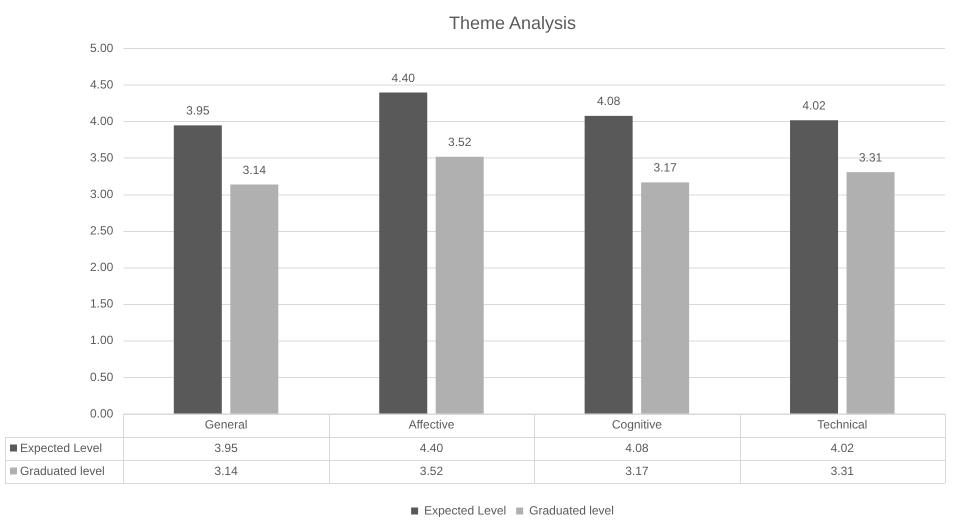  Describe the element at coordinates (432, 471) in the screenshot. I see `data-label: 3.52` at that location.